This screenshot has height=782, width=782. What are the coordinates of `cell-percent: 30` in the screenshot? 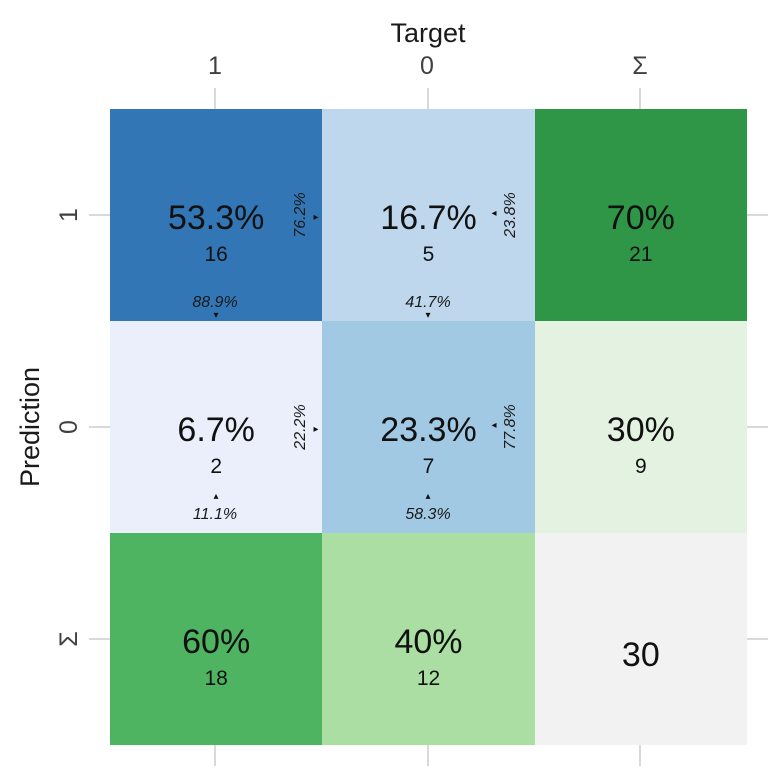 It's located at (640, 654).